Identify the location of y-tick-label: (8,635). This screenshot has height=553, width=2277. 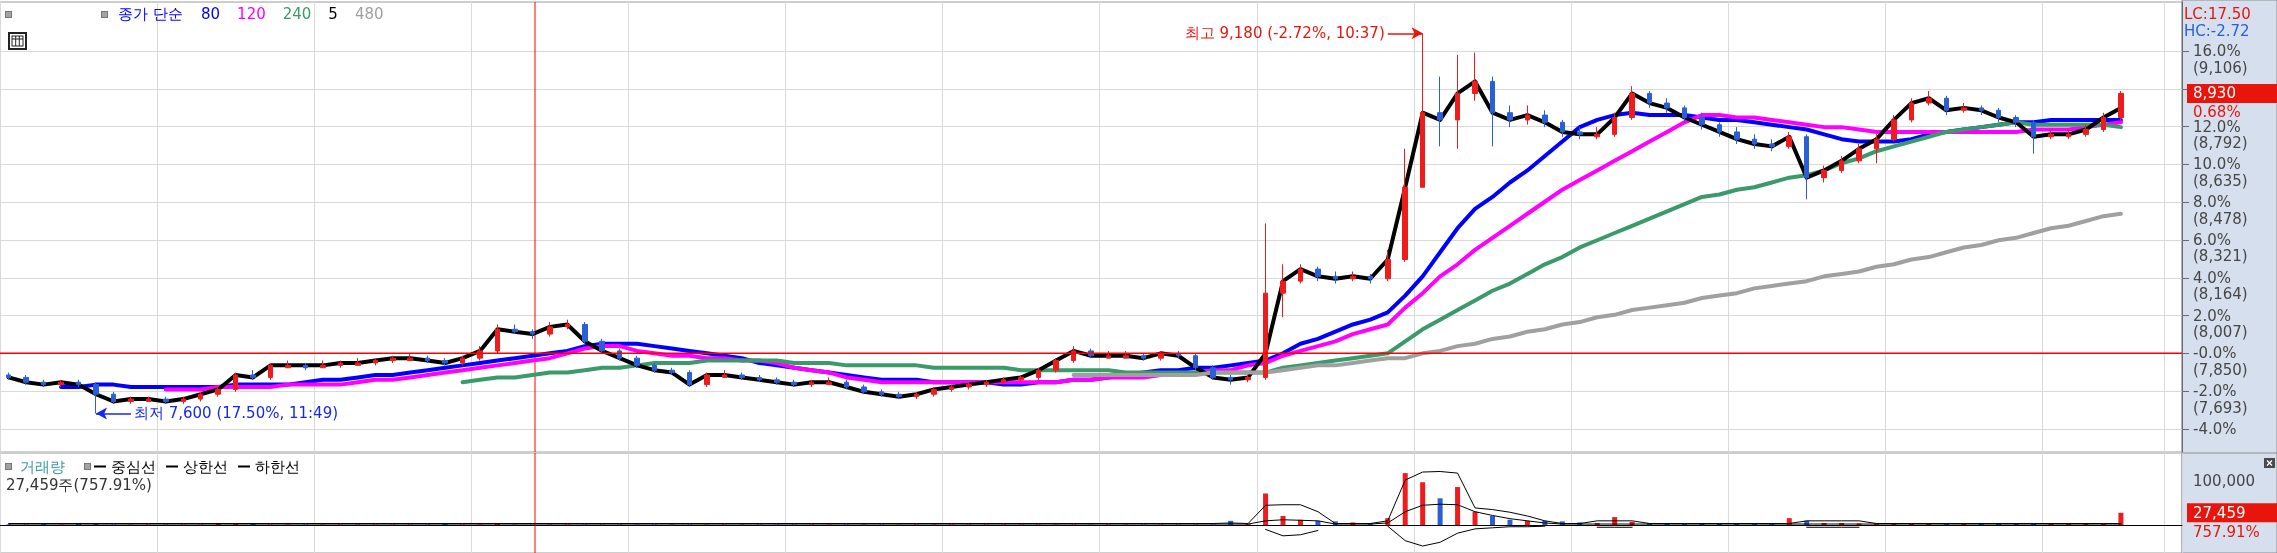
(2220, 180).